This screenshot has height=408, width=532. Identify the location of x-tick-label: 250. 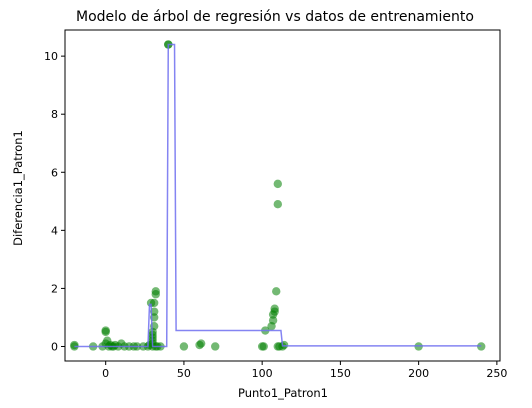
(496, 373).